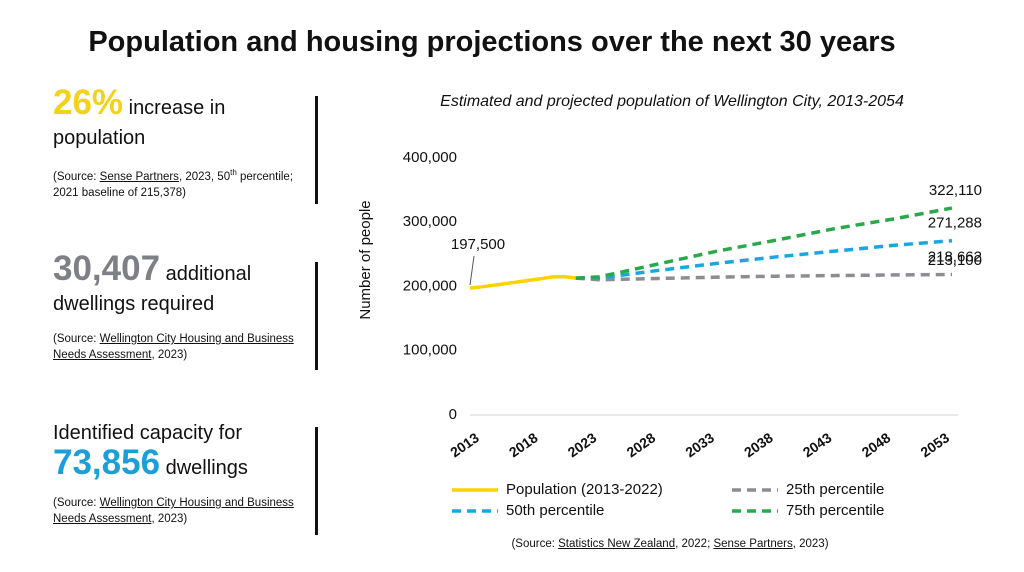 This screenshot has height=572, width=1024. What do you see at coordinates (173, 184) in the screenshot?
I see `text: percentile; 2021 baseline of 215,378)` at bounding box center [173, 184].